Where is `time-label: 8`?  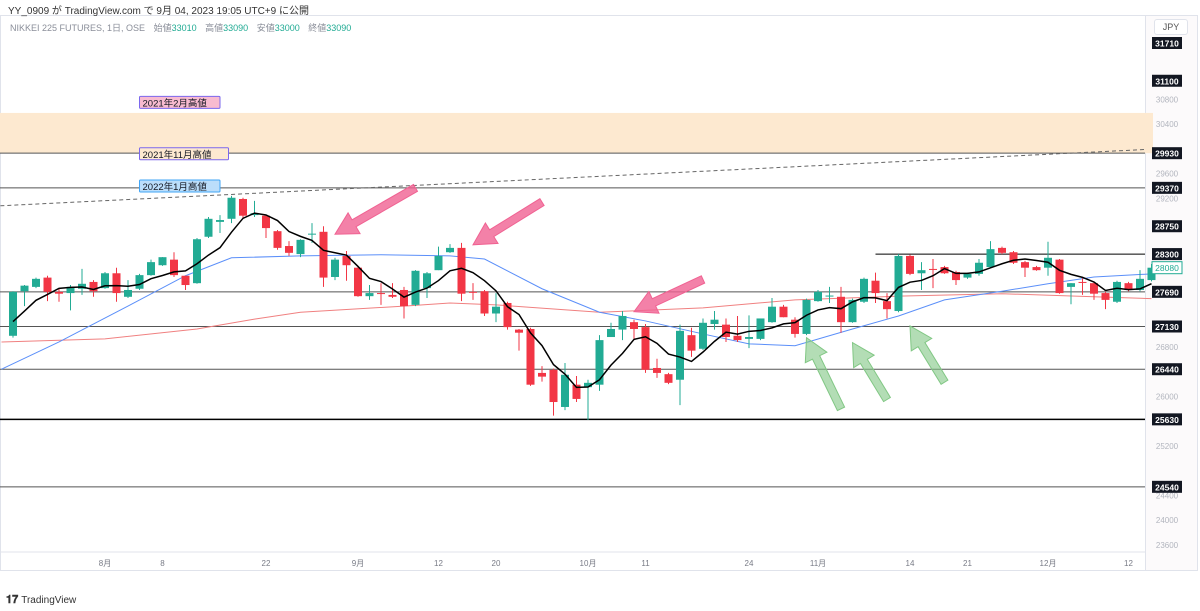 time-label: 8 is located at coordinates (162, 563).